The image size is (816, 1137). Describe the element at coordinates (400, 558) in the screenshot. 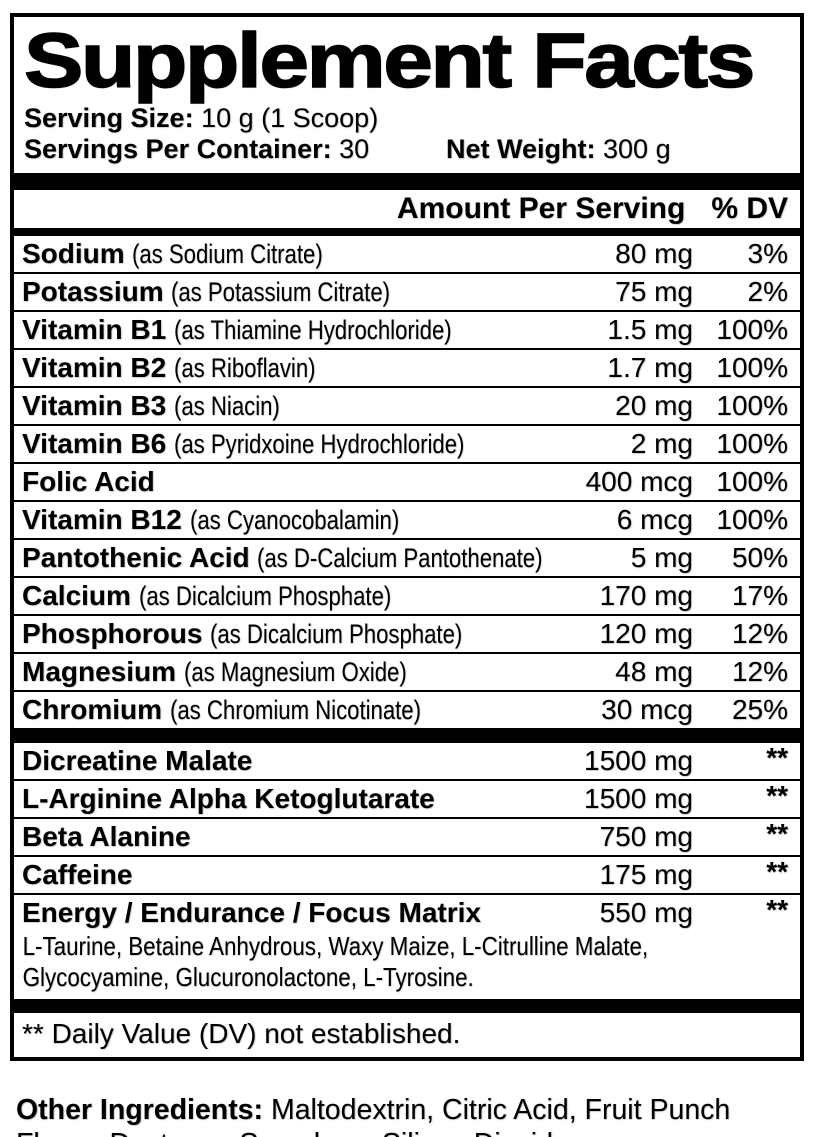

I see `nutrient-source-detail: (as D-Calcium Pantothenate)` at that location.